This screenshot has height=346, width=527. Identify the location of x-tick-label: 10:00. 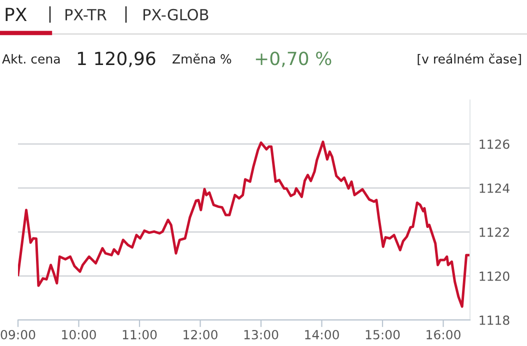
(79, 335).